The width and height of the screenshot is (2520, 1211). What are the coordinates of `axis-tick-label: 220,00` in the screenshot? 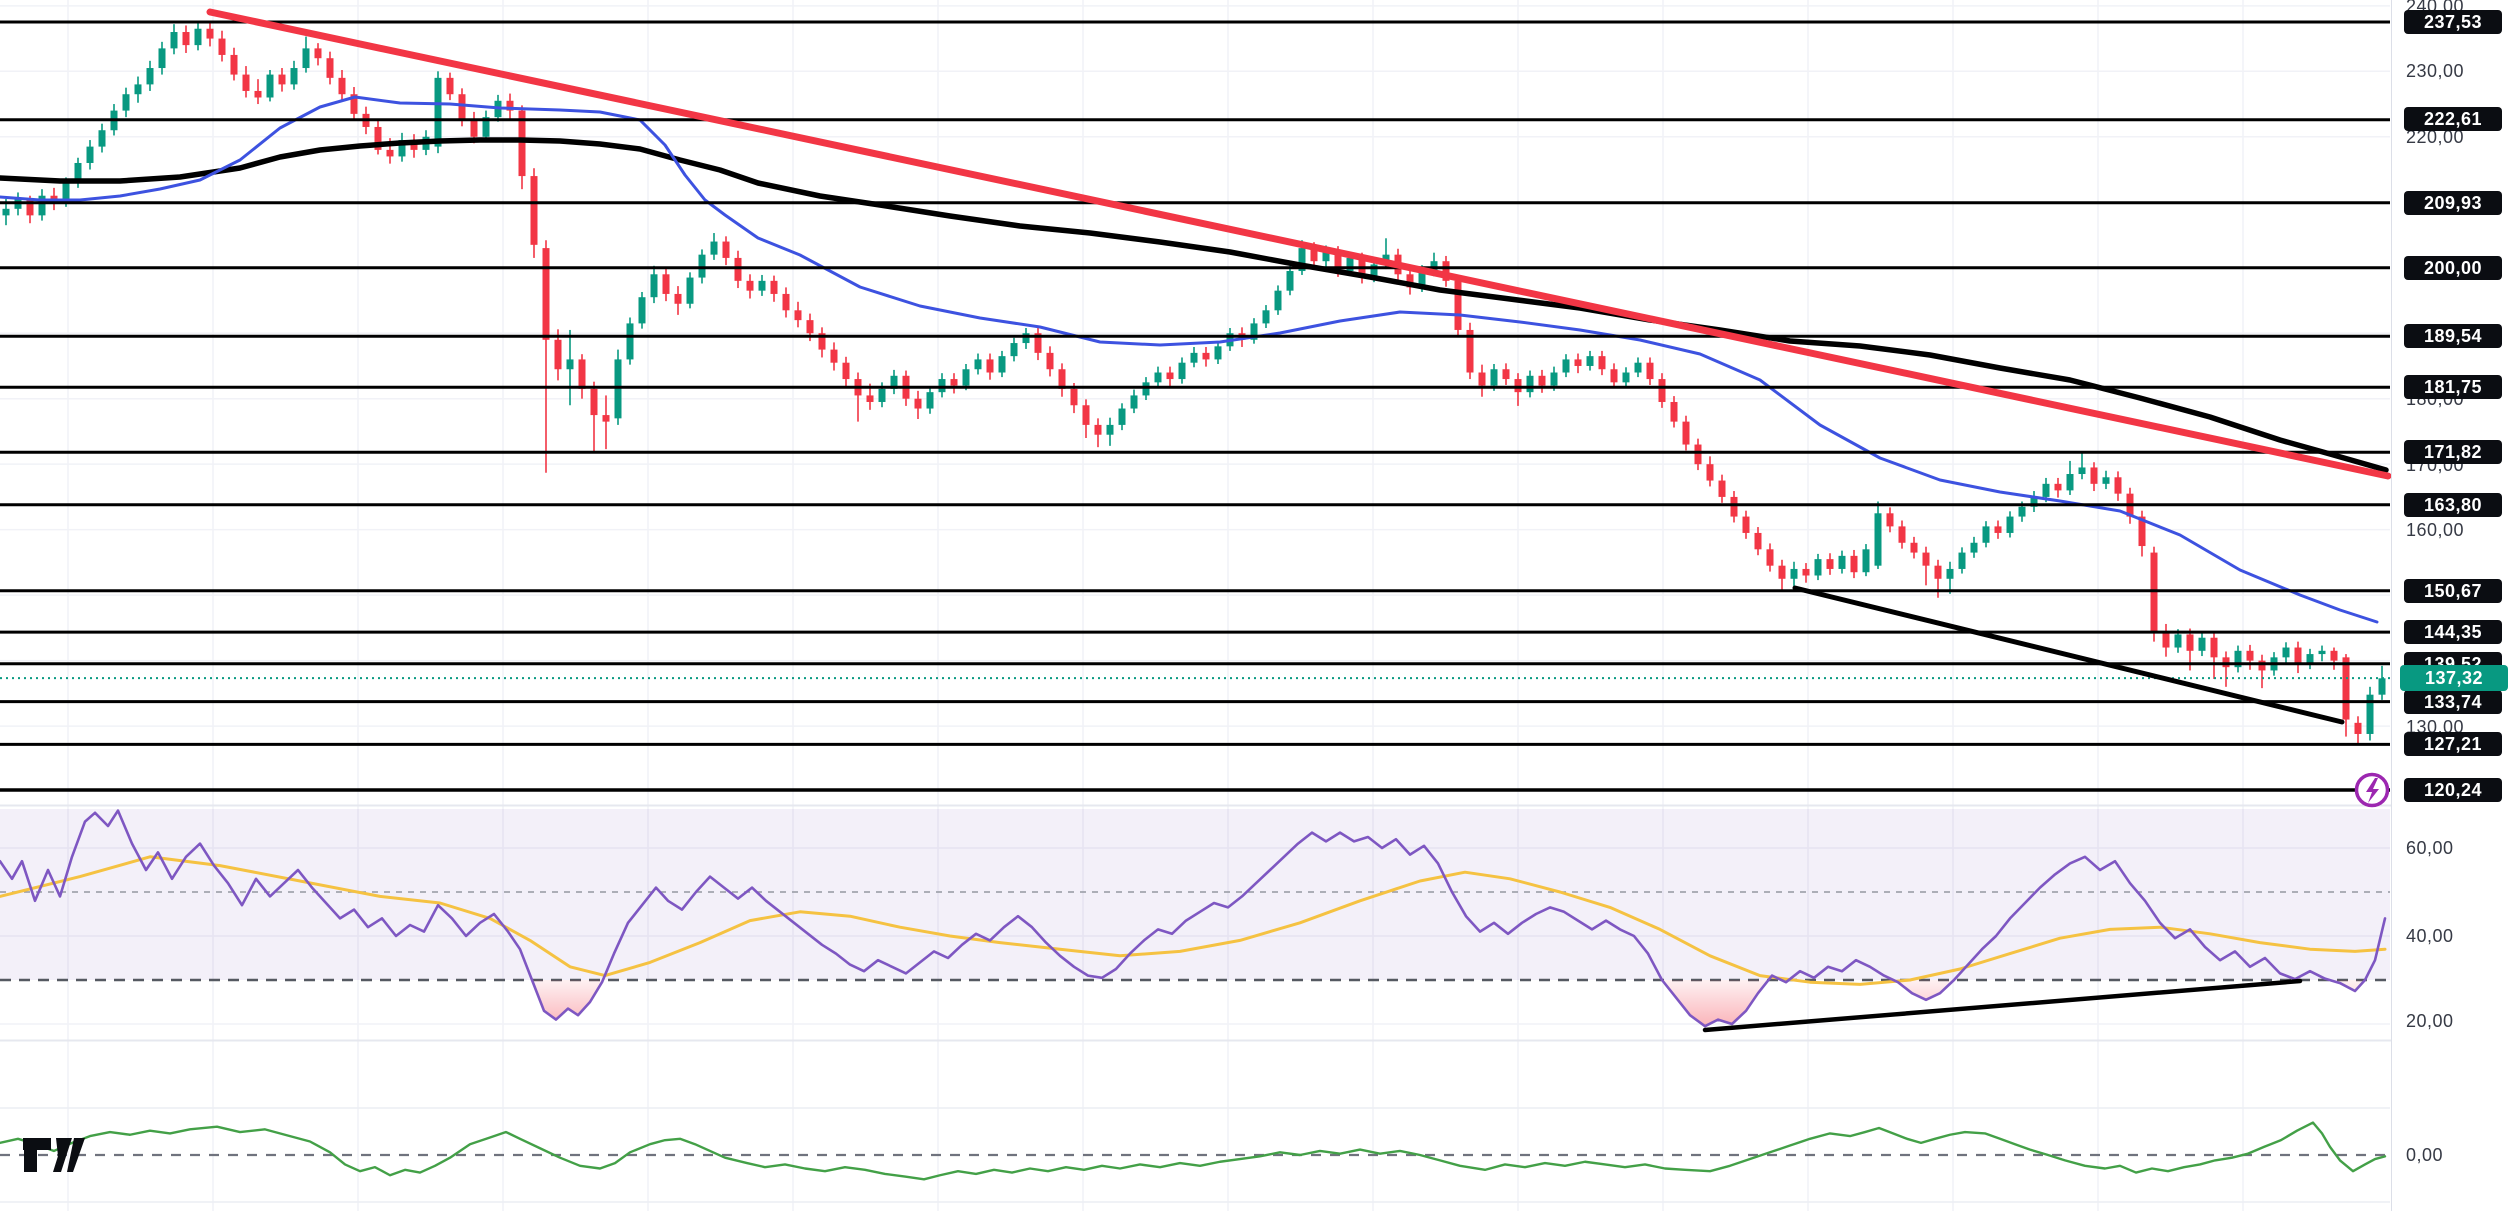 It's located at (2435, 137).